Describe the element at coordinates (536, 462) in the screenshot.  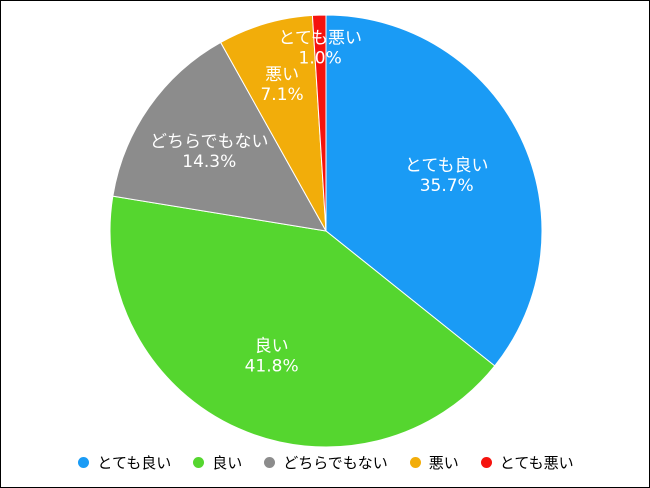
I see `legend-label: とても悪い` at that location.